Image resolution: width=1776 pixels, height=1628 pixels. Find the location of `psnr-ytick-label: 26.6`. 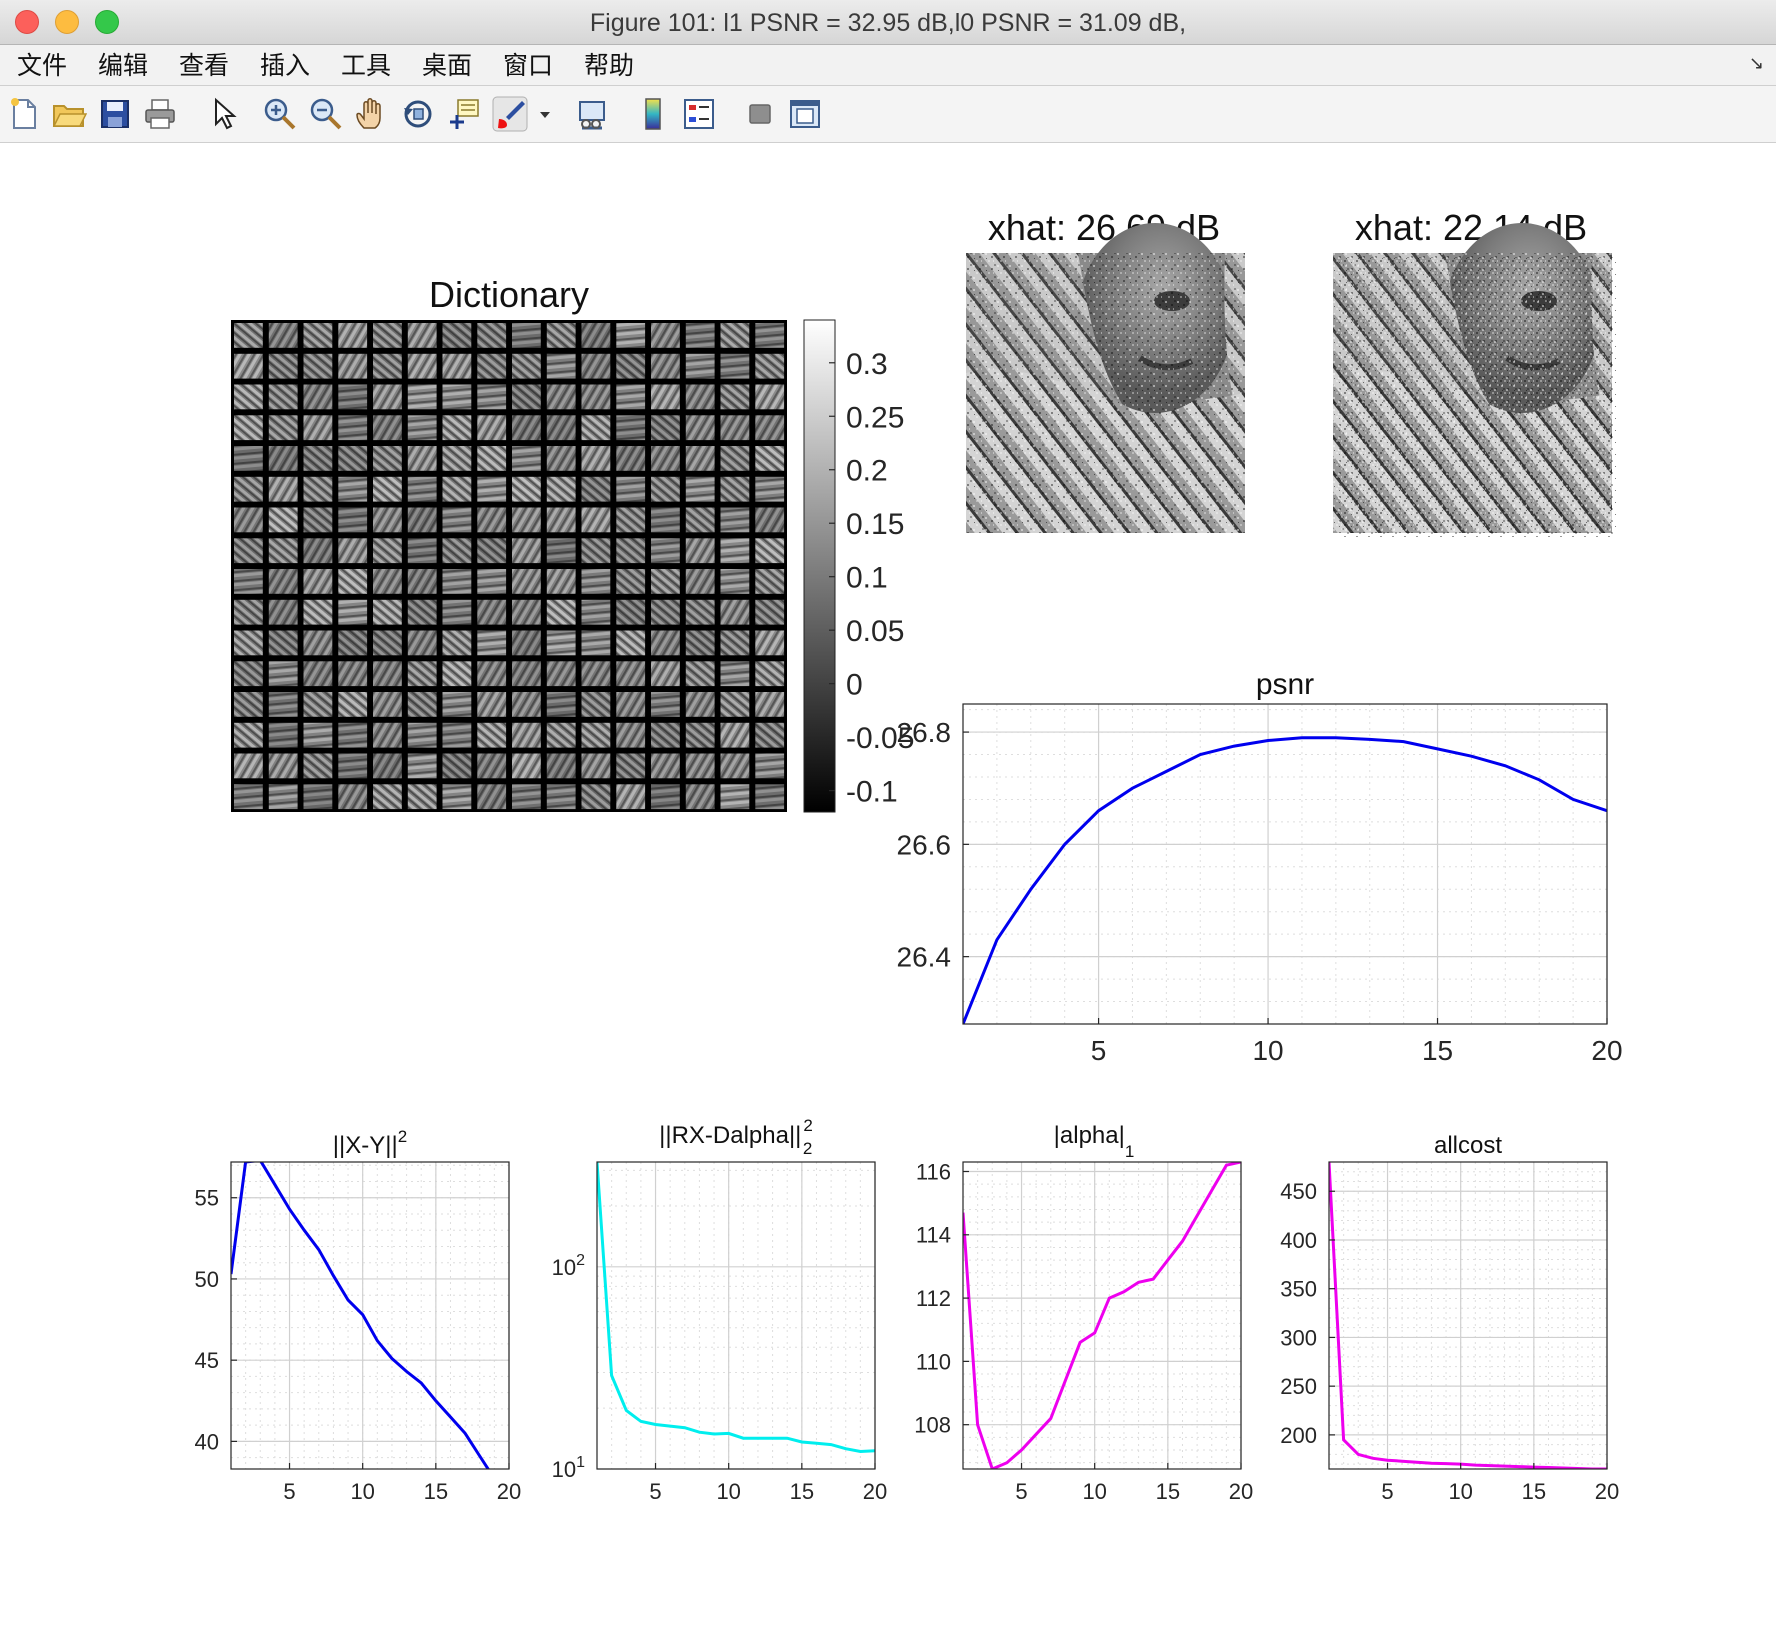

psnr-ytick-label: 26.6 is located at coordinates (924, 844).